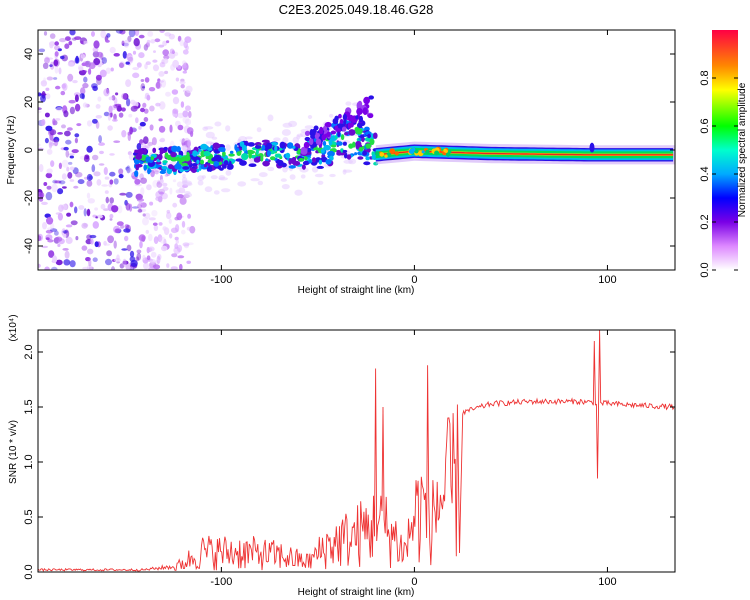  Describe the element at coordinates (592, 147) in the screenshot. I see `blip` at that location.